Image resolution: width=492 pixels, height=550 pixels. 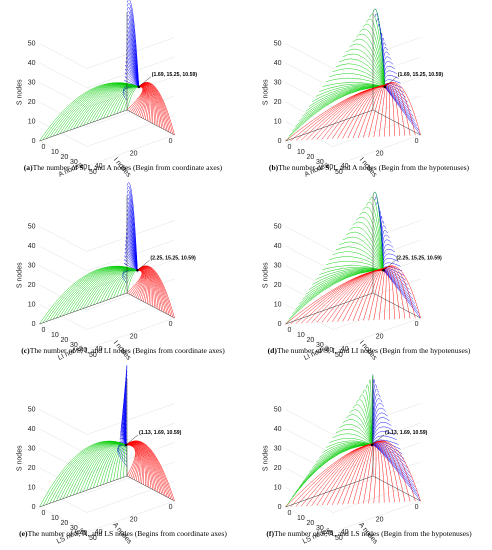 I want to click on z-tick-label: 30, so click(x=32, y=266).